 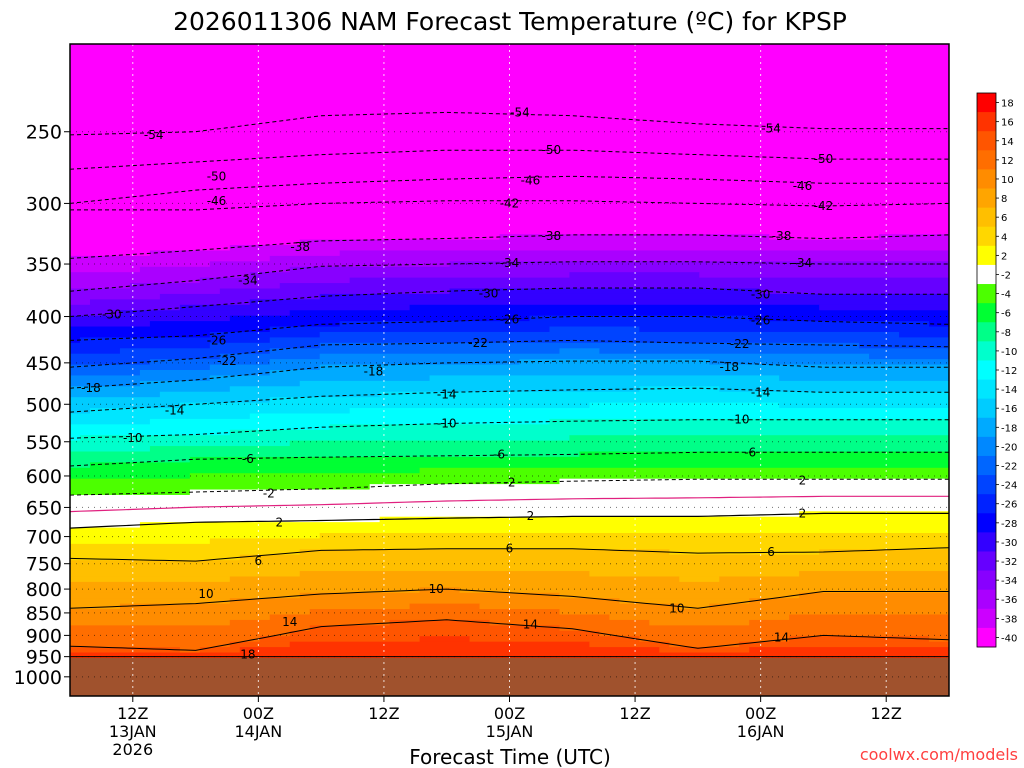 I want to click on y-tick-label: 550, so click(x=44, y=443).